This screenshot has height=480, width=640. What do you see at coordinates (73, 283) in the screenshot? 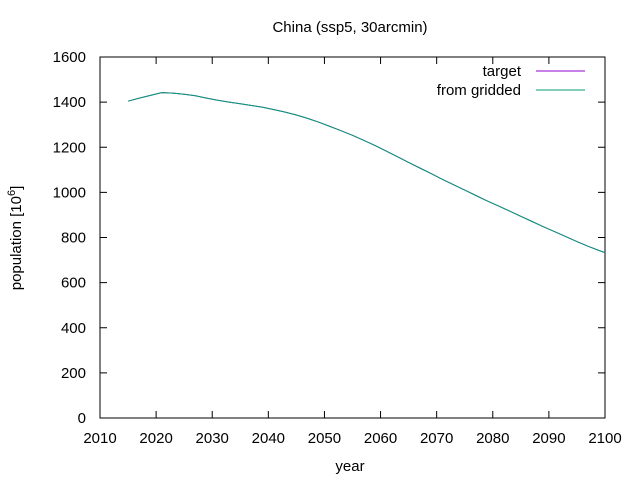
I see `y-tick-label: 600` at bounding box center [73, 283].